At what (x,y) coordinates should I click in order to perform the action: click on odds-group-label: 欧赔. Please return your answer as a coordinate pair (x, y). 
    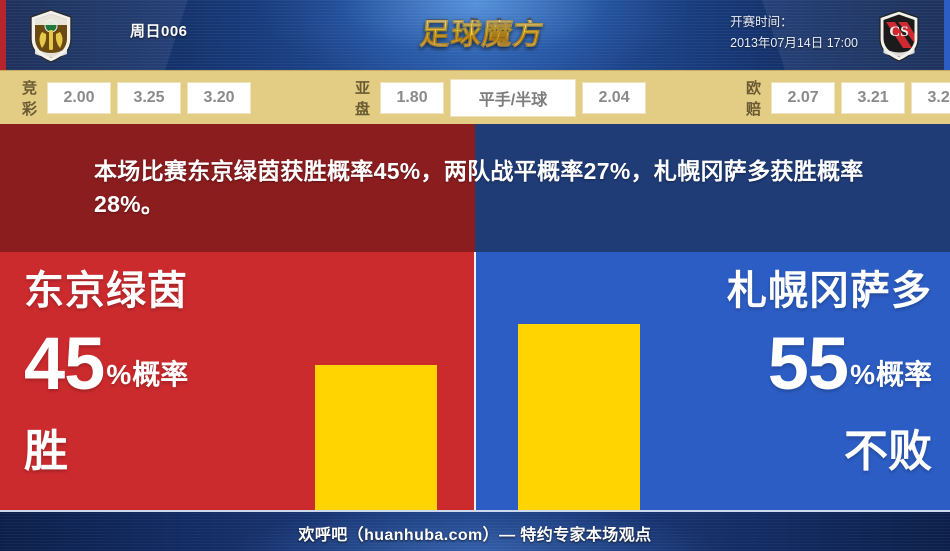
    Looking at the image, I should click on (754, 99).